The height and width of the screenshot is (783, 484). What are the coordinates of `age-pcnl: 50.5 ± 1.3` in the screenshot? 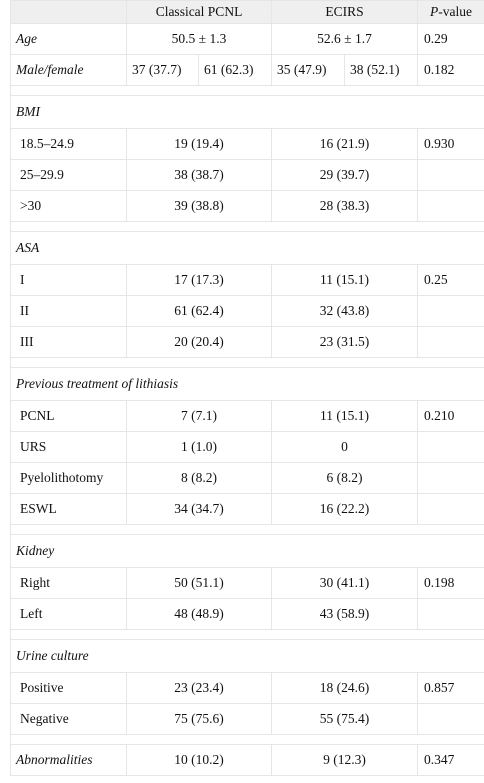 It's located at (199, 39).